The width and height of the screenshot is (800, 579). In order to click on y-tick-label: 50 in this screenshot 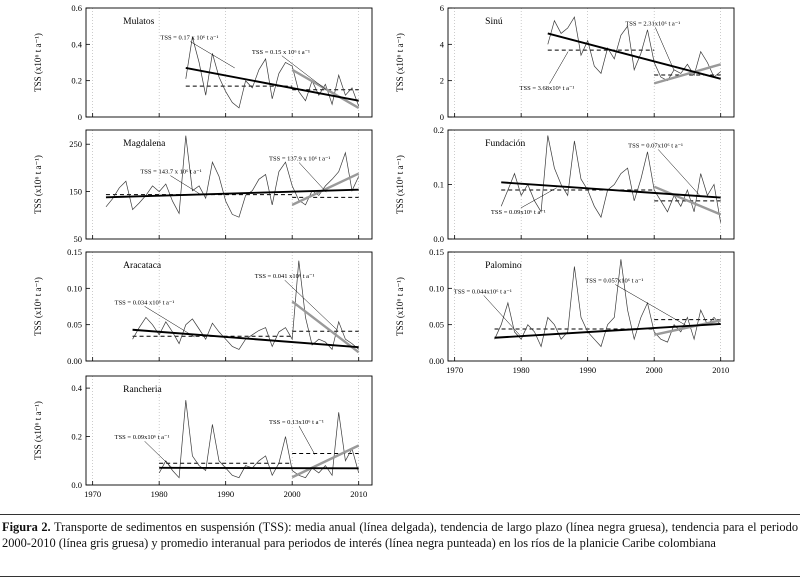, I will do `click(78, 239)`.